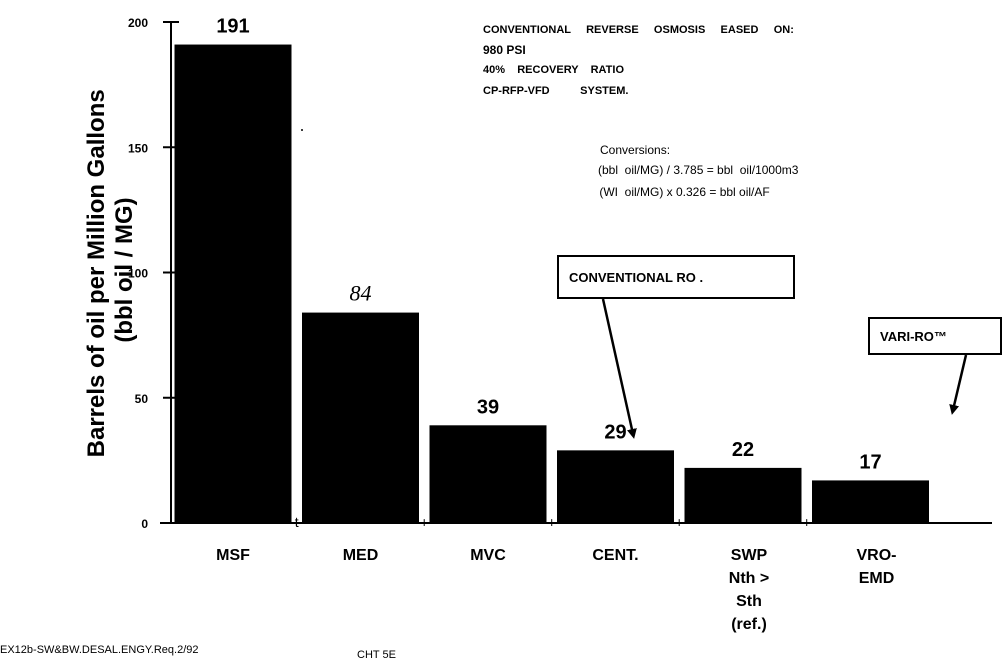 This screenshot has width=1004, height=663. I want to click on bar-data-label: 29, so click(615, 432).